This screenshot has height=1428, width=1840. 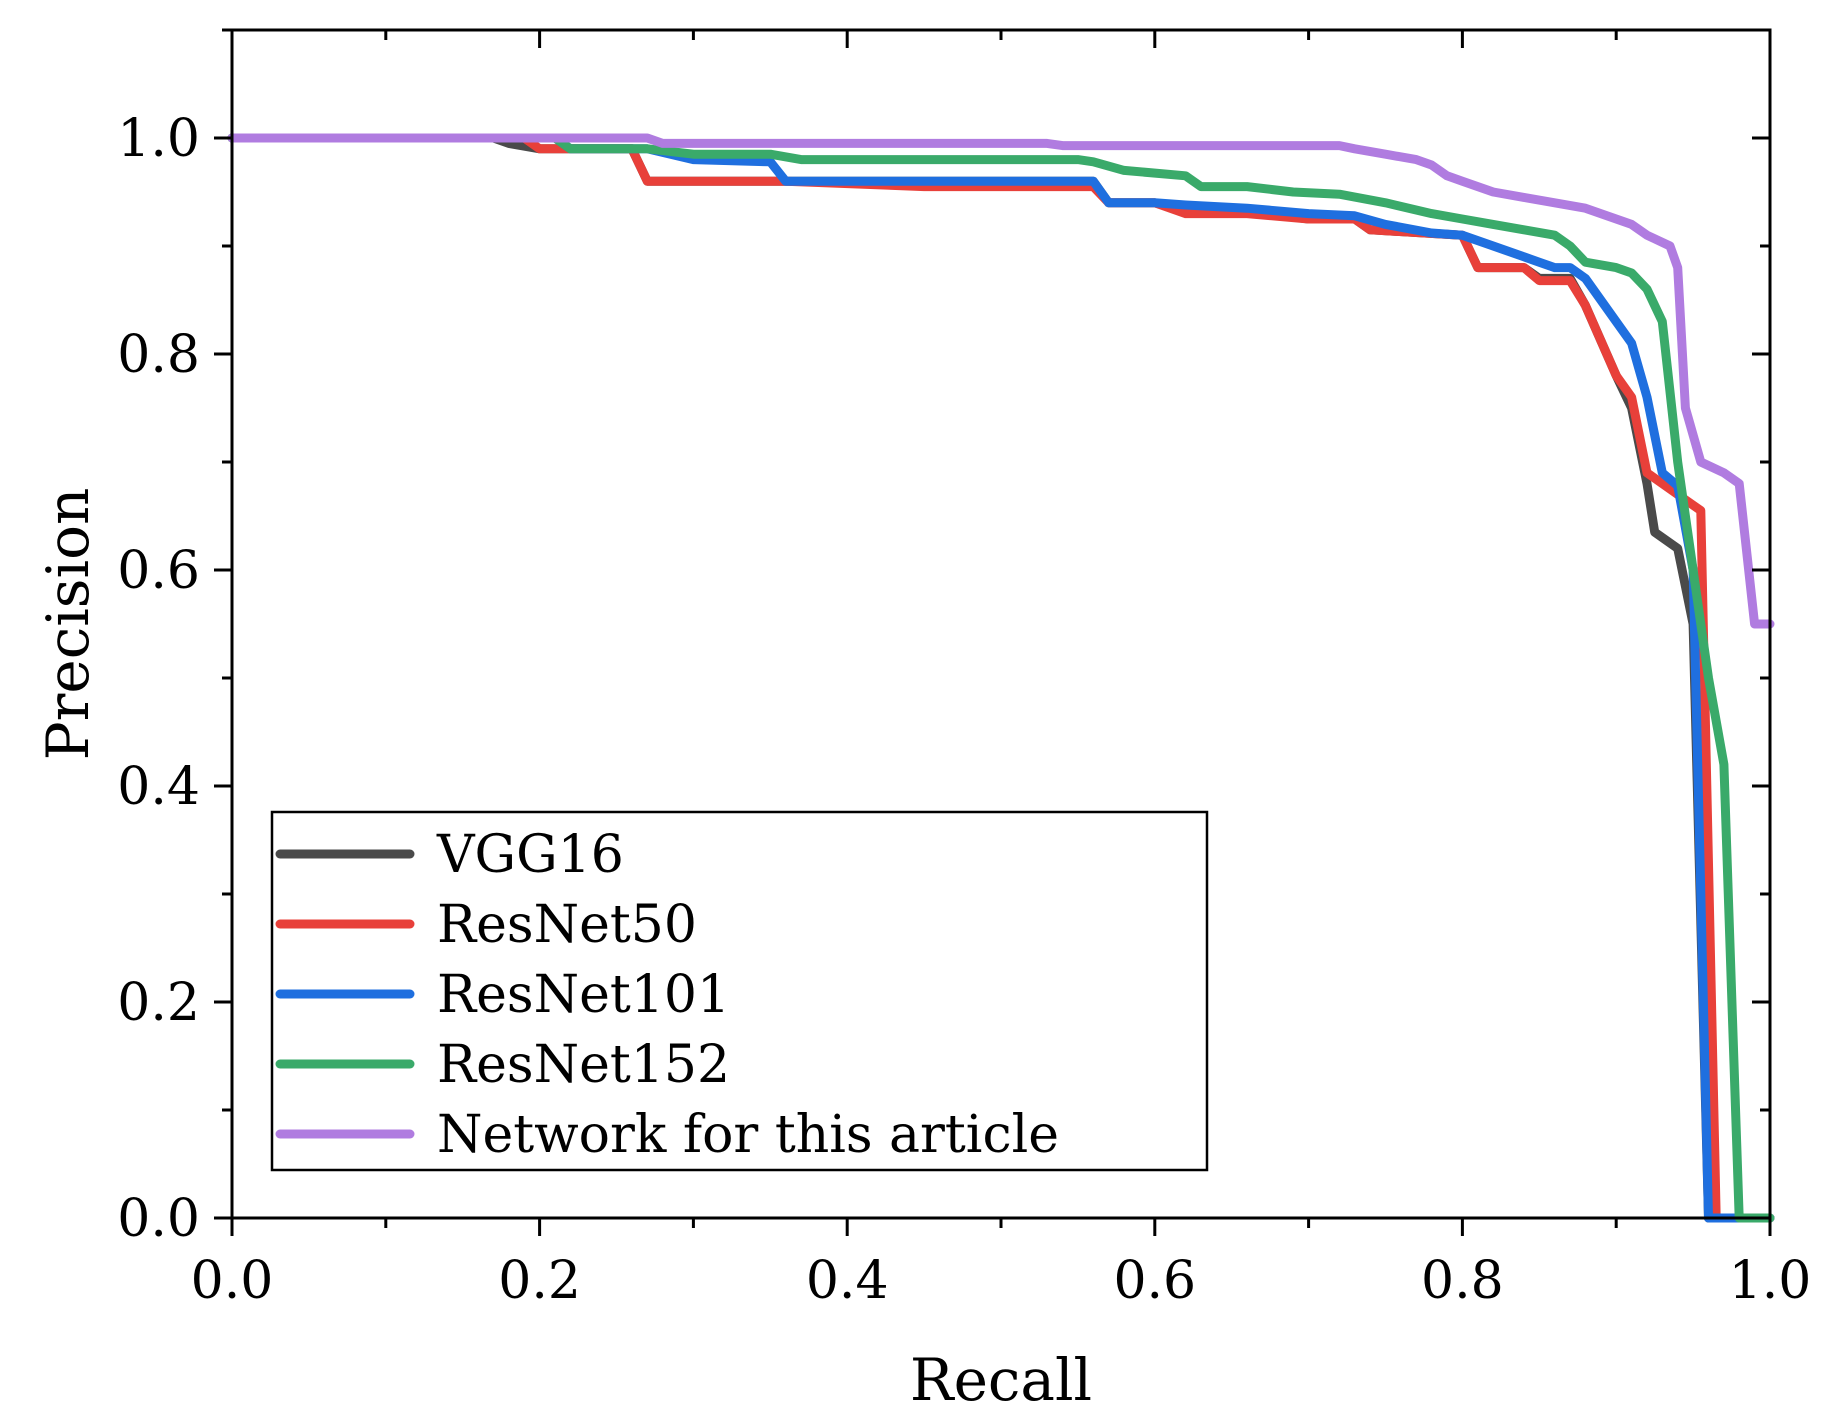 I want to click on legend-label-4: ResNet152, so click(x=583, y=1065).